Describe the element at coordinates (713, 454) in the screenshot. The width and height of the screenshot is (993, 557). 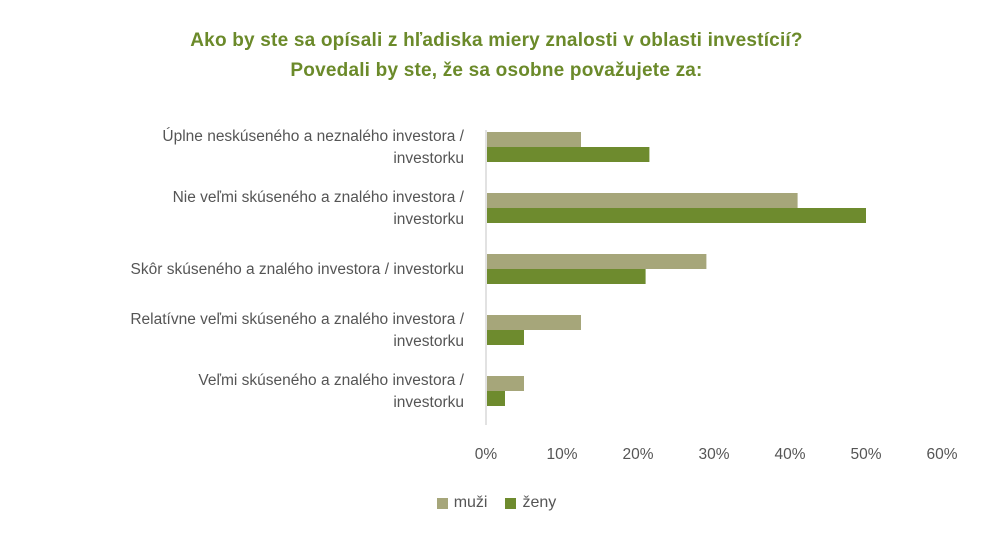
I see `x-tick-label-3: 30%` at that location.